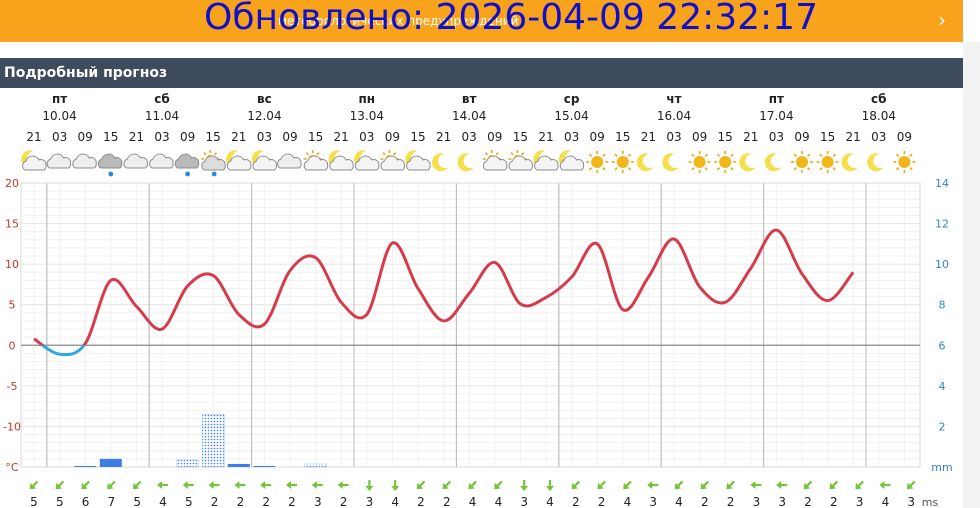 This screenshot has height=508, width=980. Describe the element at coordinates (670, 162) in the screenshot. I see `moon-icon` at that location.